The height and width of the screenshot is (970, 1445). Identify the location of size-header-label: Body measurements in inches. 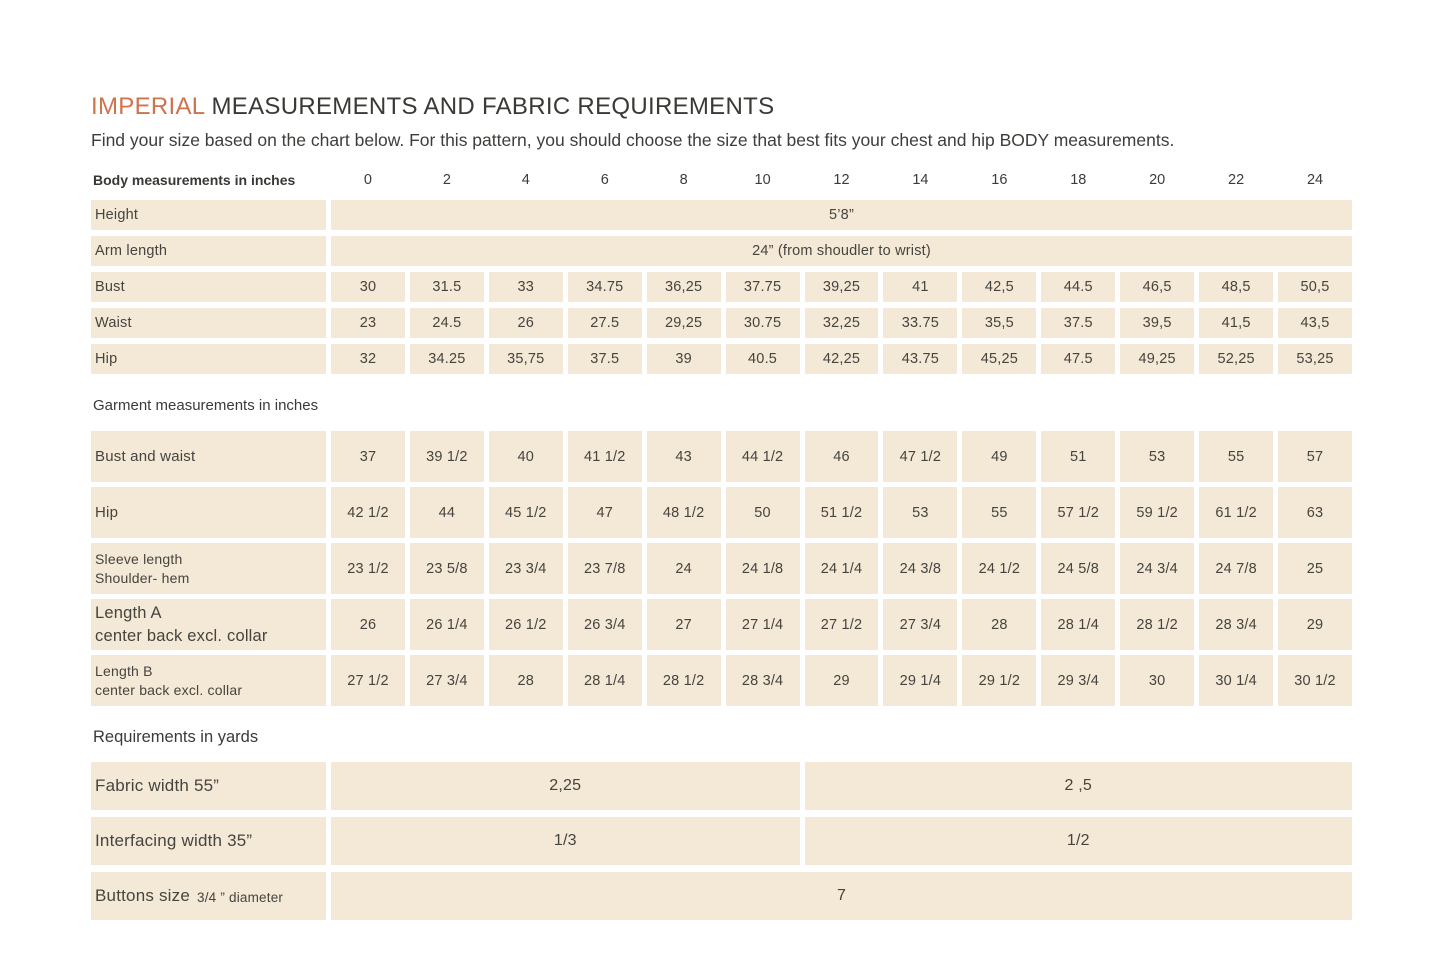
(194, 180).